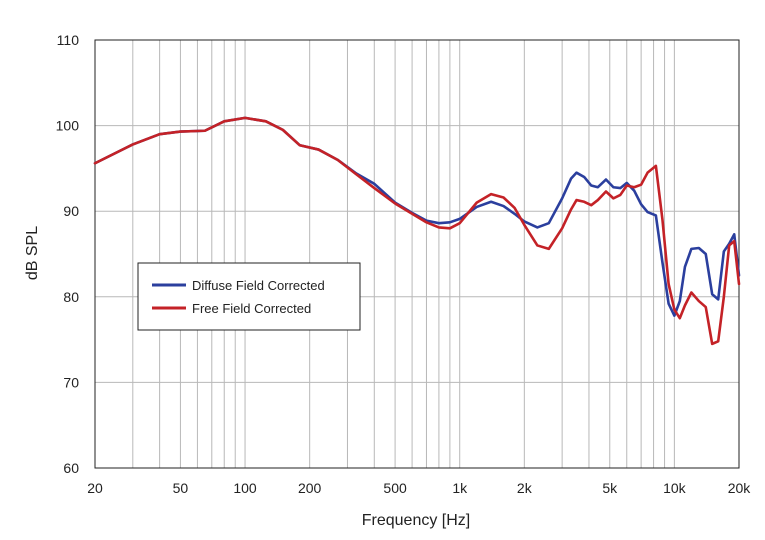 The height and width of the screenshot is (540, 765). Describe the element at coordinates (251, 308) in the screenshot. I see `legend-label-free: Free Field Corrected` at that location.